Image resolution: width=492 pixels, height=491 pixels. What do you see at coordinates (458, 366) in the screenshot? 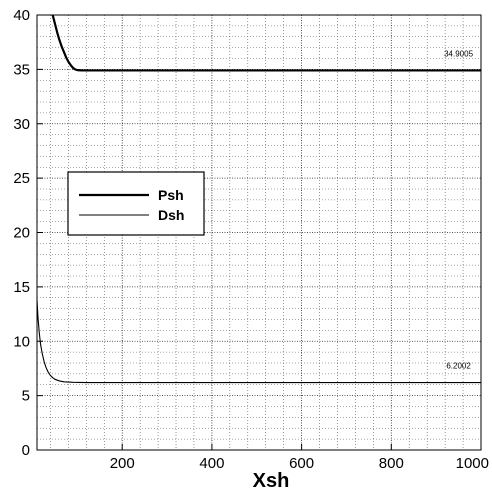
I see `value-annotation: 6.2002` at bounding box center [458, 366].